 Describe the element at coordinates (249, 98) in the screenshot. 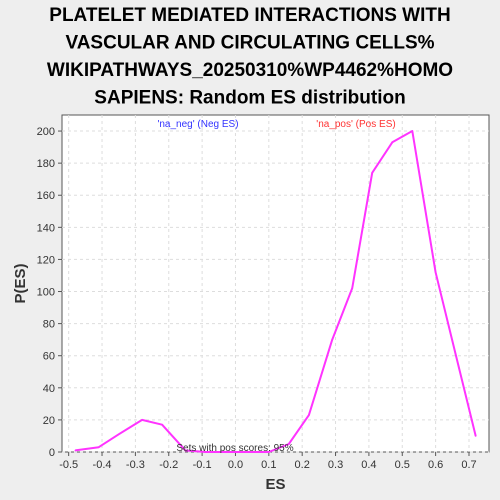

I see `title-line-4: SAPIENS: Random ES distribution` at that location.